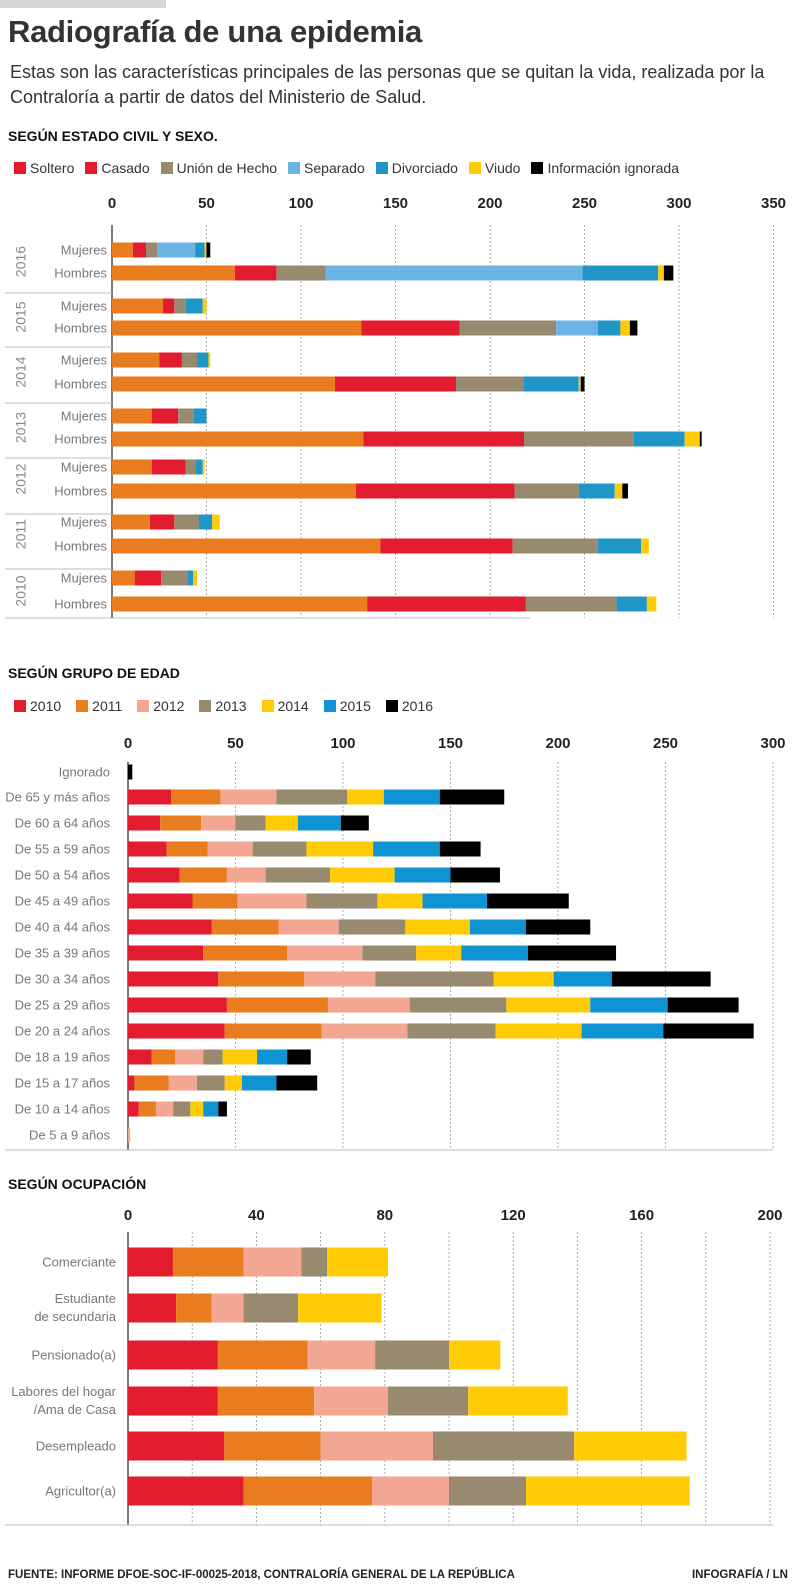 The width and height of the screenshot is (802, 1592). I want to click on x-tick-label: 160, so click(641, 1215).